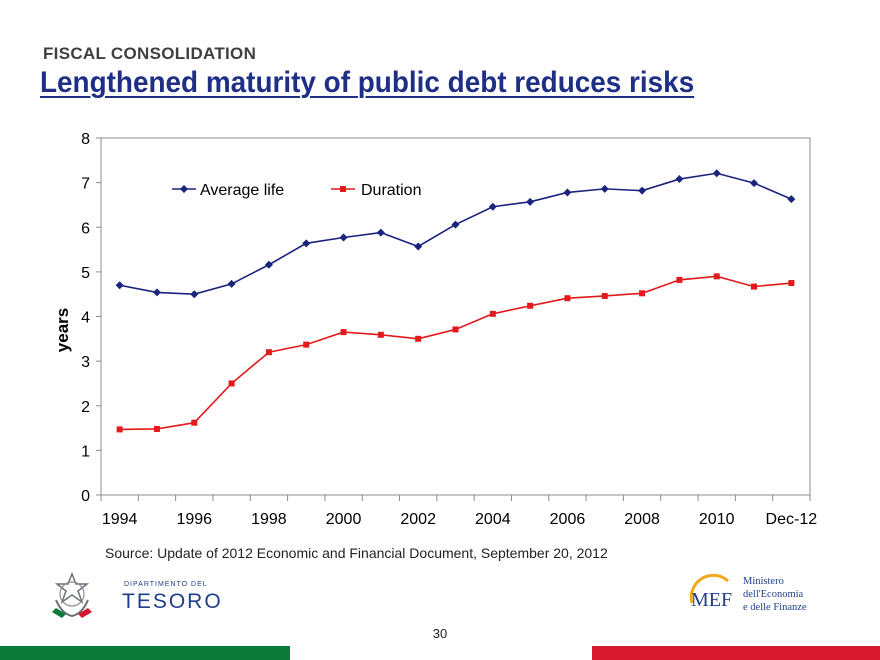  What do you see at coordinates (736, 653) in the screenshot?
I see `footer-red-bar` at bounding box center [736, 653].